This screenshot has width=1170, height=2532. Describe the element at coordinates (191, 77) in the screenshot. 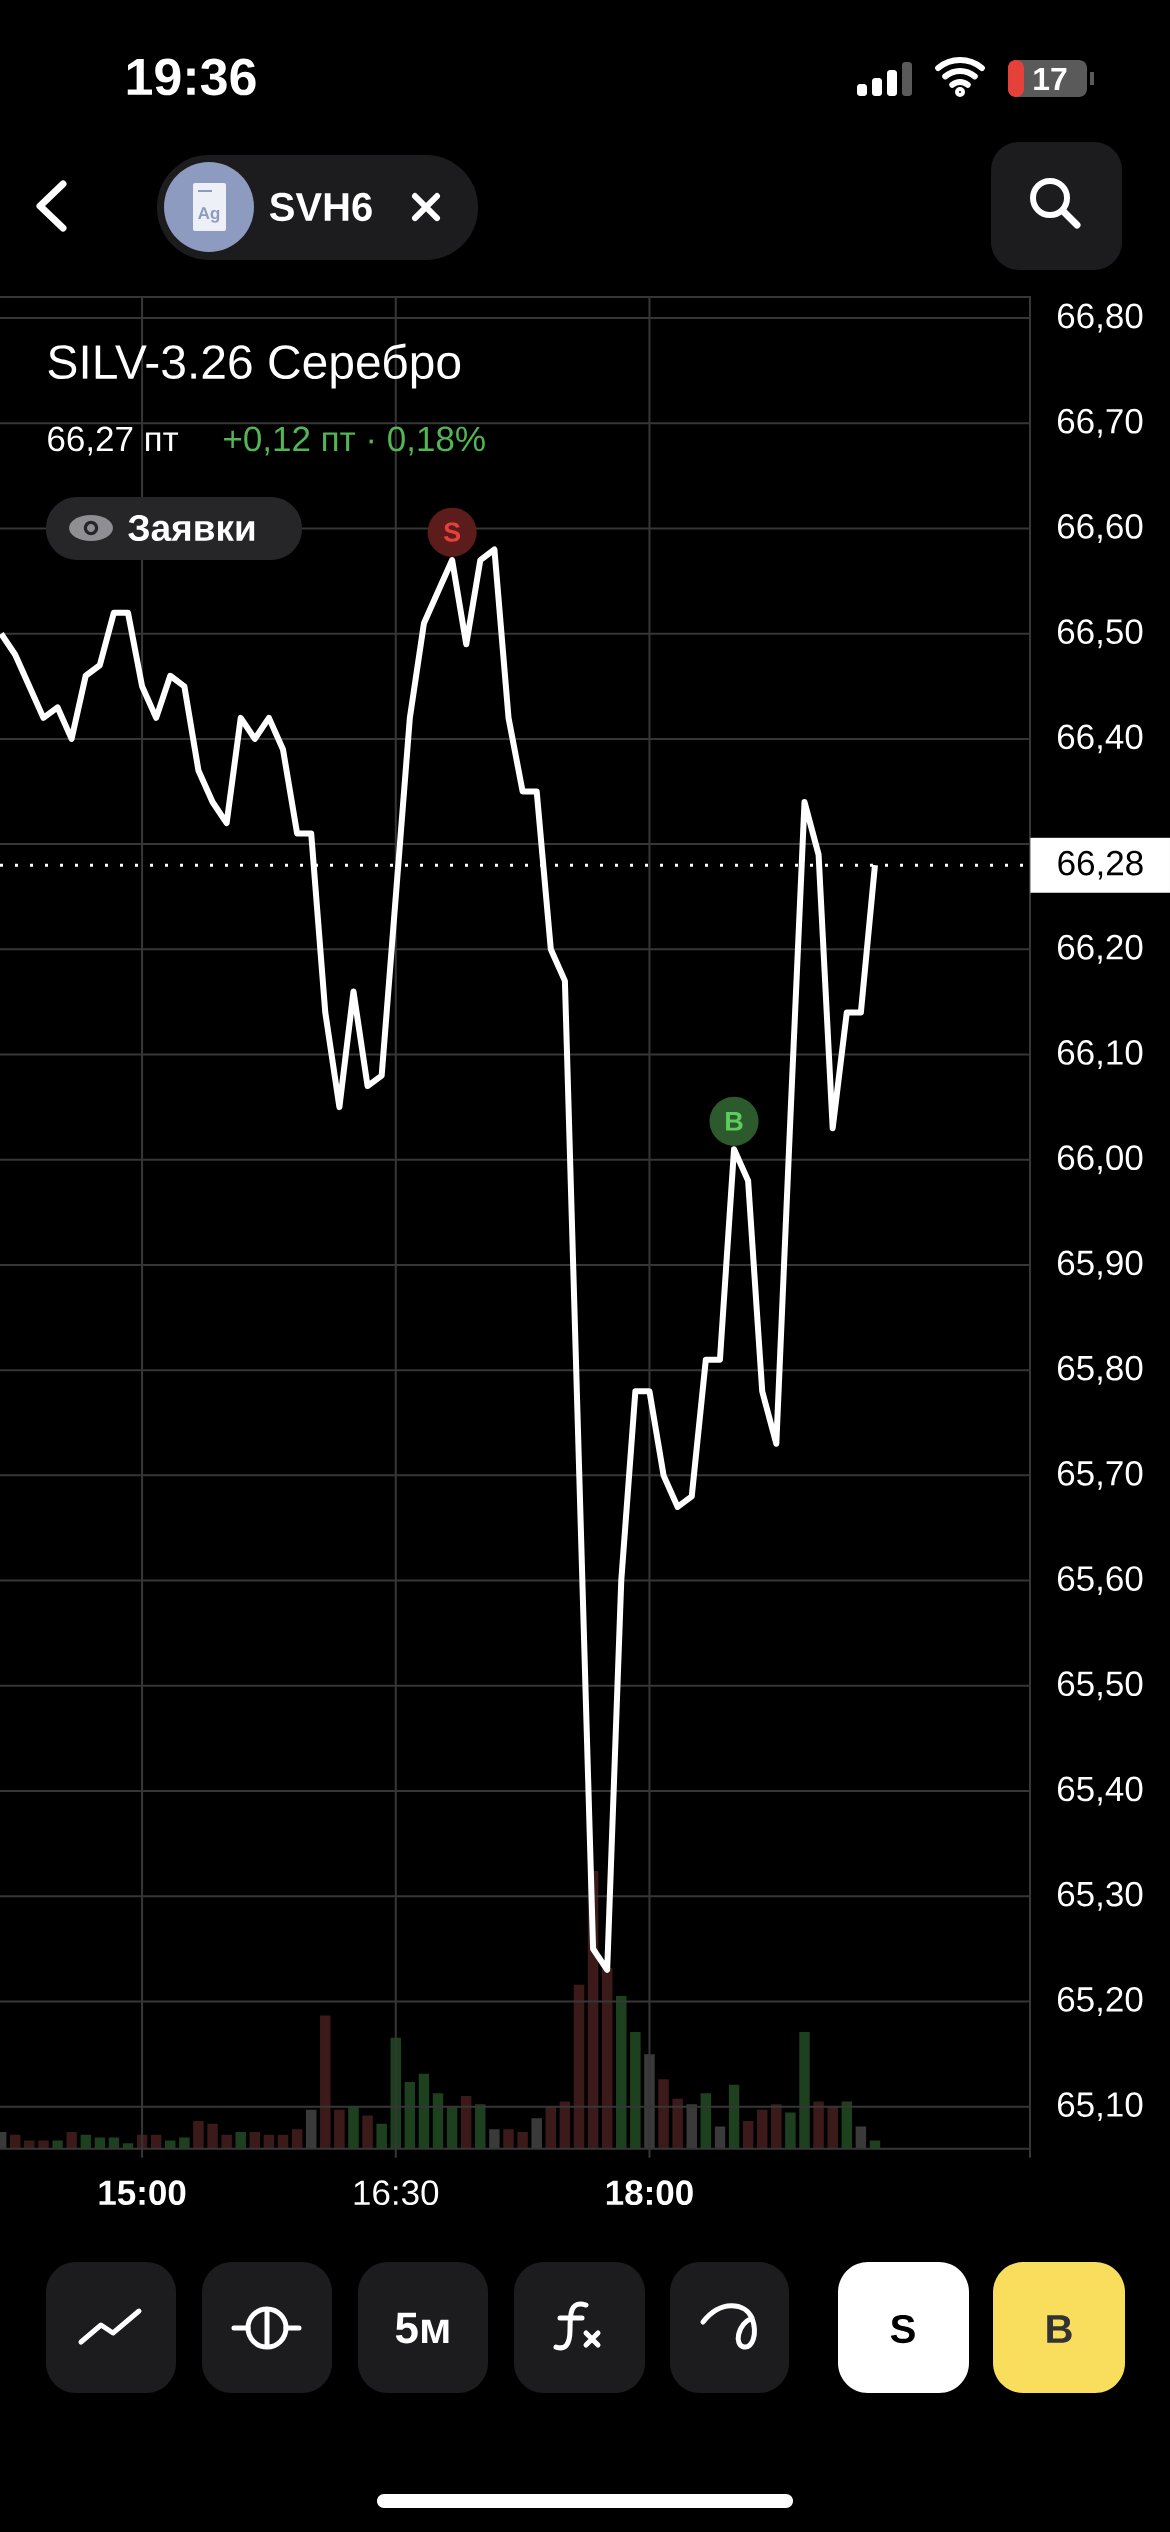

I see `text: 19:36` at that location.